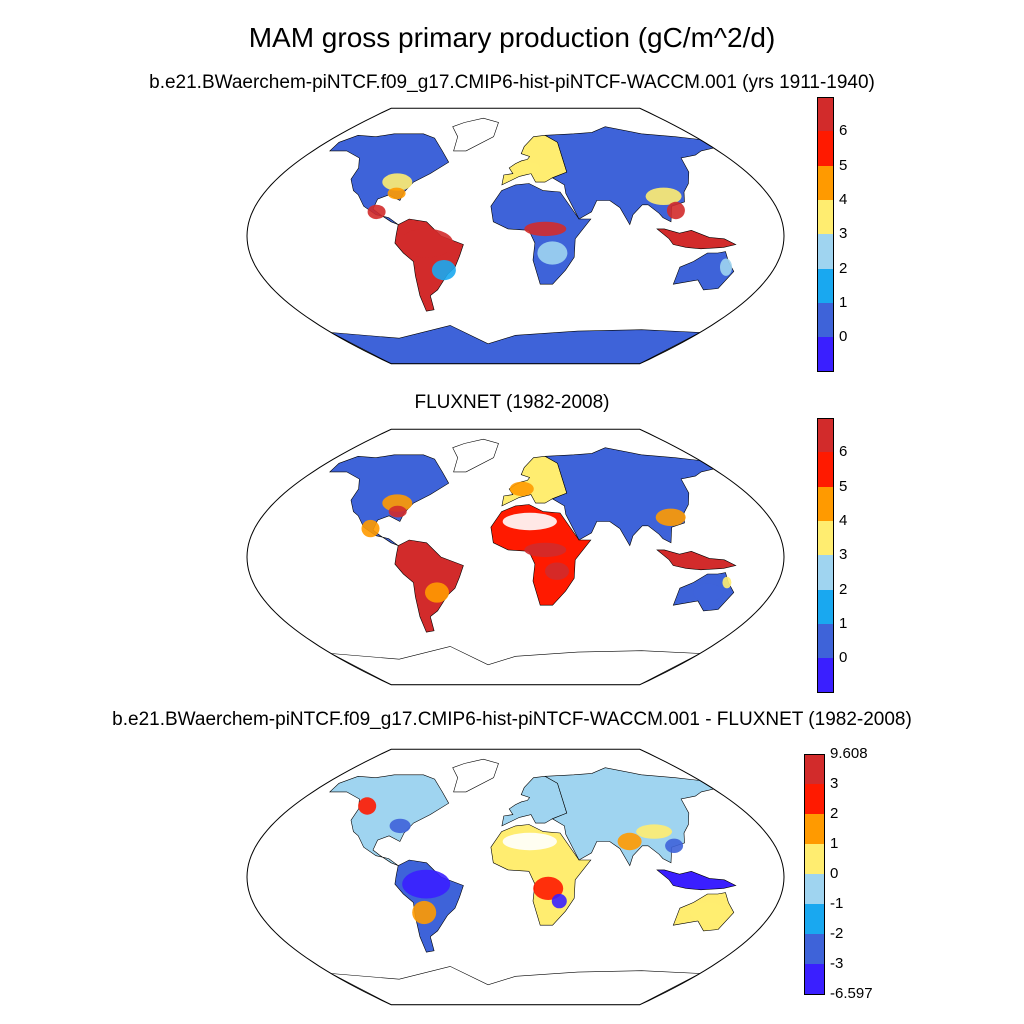 The width and height of the screenshot is (1024, 1024). I want to click on colorbar-label: -3, so click(837, 963).